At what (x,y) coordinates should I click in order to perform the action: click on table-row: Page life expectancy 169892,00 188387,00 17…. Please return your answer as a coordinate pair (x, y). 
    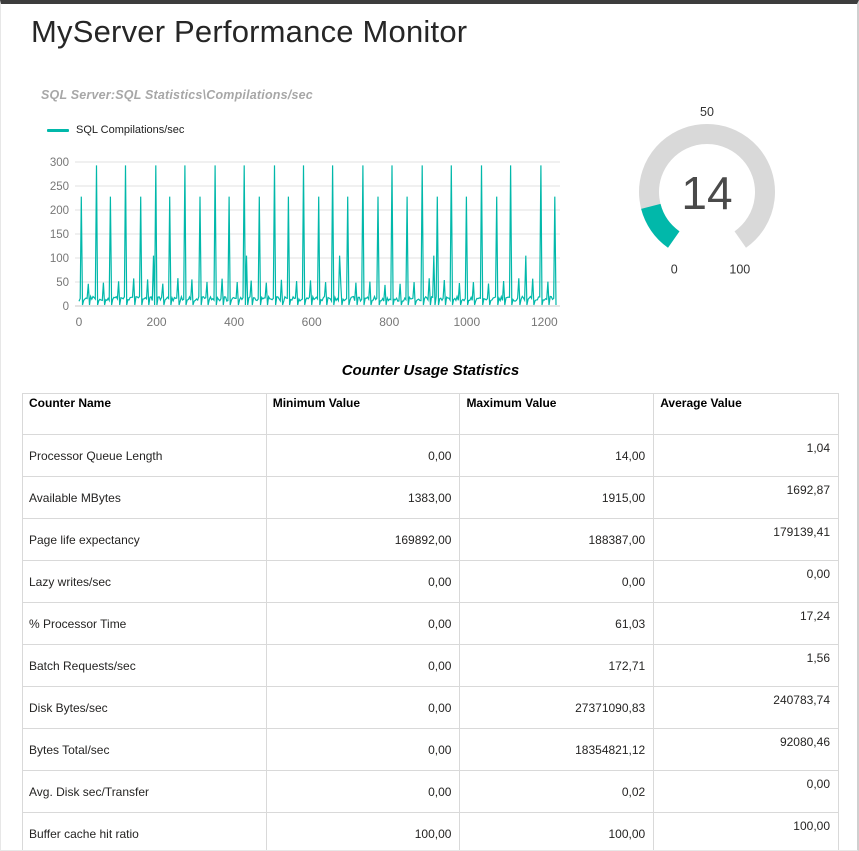
    Looking at the image, I should click on (430, 539).